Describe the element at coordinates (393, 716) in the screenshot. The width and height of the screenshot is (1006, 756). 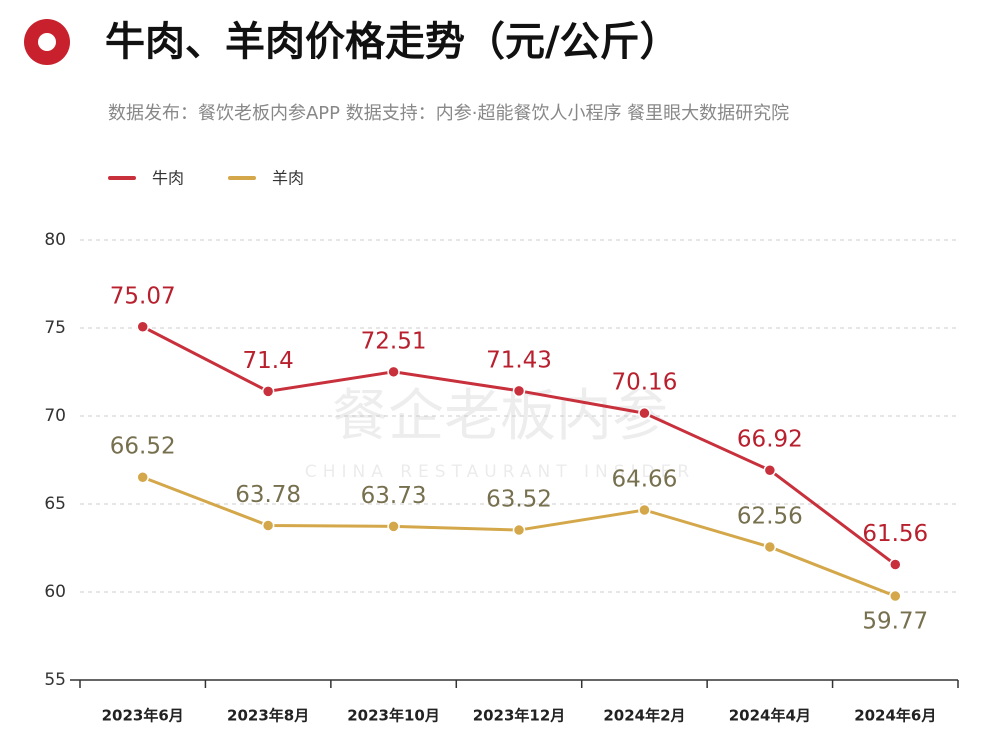
I see `x-tick-label: 2023年10月` at that location.